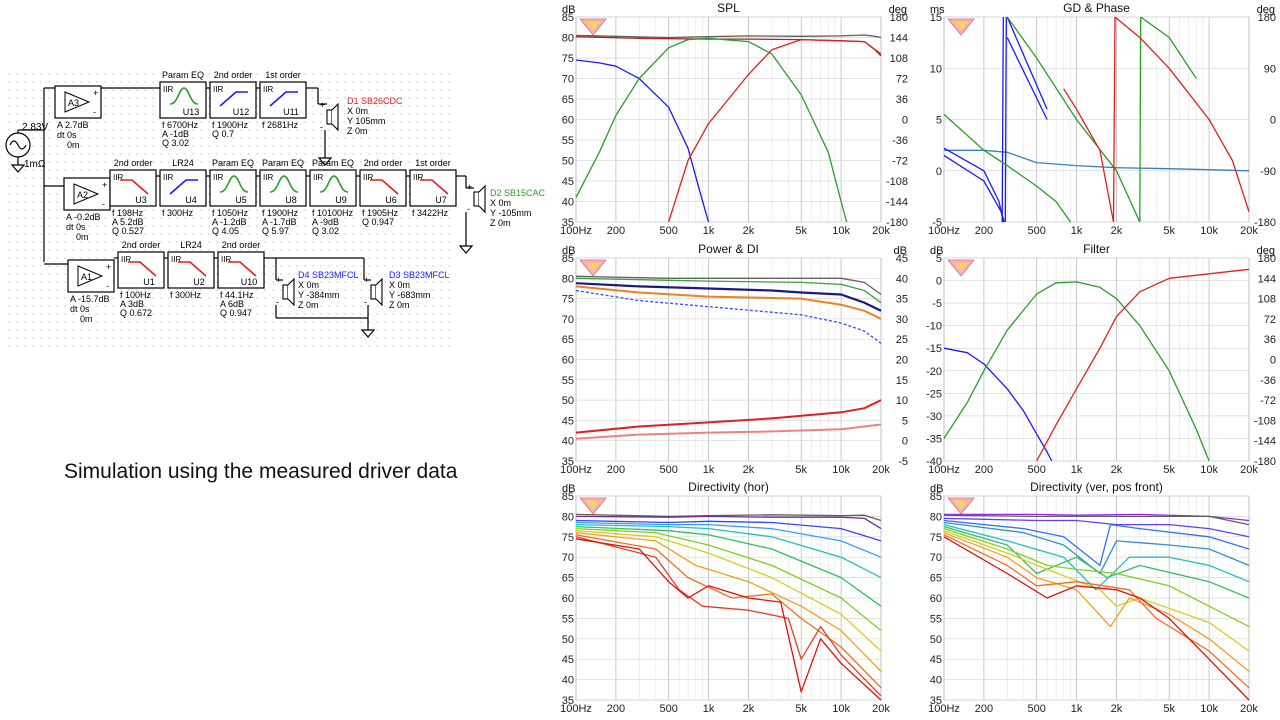  What do you see at coordinates (936, 497) in the screenshot?
I see `y-tick-label: 85` at bounding box center [936, 497].